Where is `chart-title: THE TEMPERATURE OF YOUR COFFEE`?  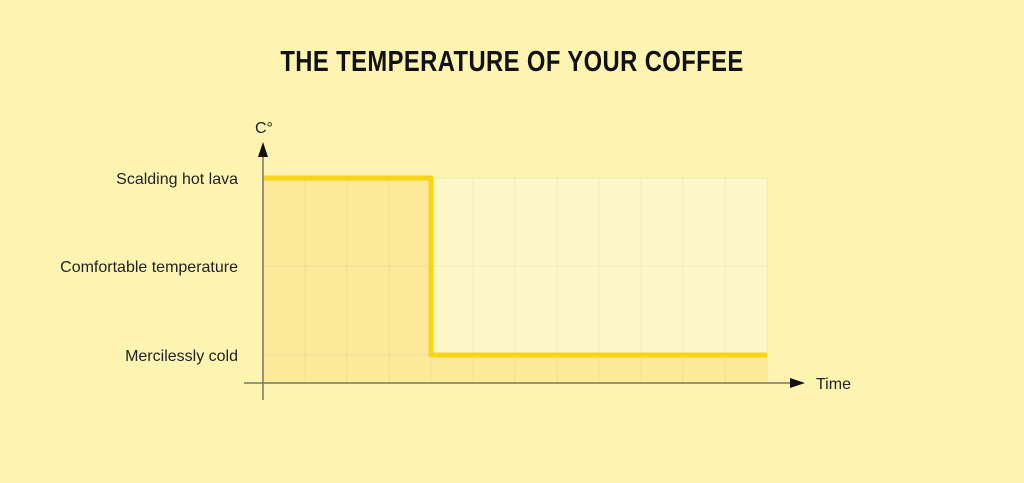
chart-title: THE TEMPERATURE OF YOUR COFFEE is located at coordinates (512, 62).